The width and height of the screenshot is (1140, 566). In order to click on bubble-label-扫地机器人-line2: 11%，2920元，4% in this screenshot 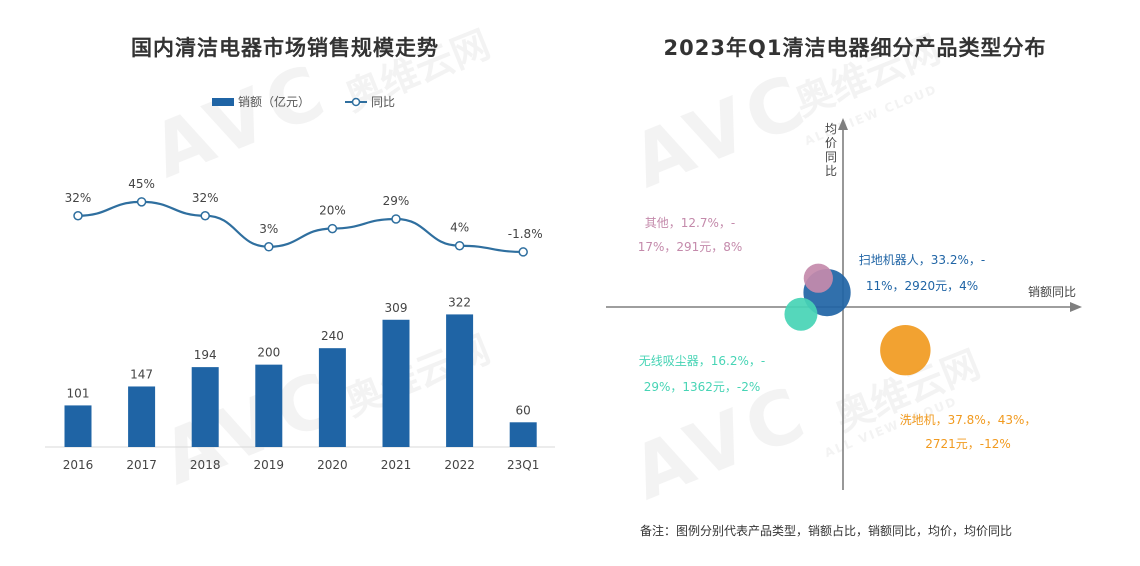, I will do `click(922, 286)`.